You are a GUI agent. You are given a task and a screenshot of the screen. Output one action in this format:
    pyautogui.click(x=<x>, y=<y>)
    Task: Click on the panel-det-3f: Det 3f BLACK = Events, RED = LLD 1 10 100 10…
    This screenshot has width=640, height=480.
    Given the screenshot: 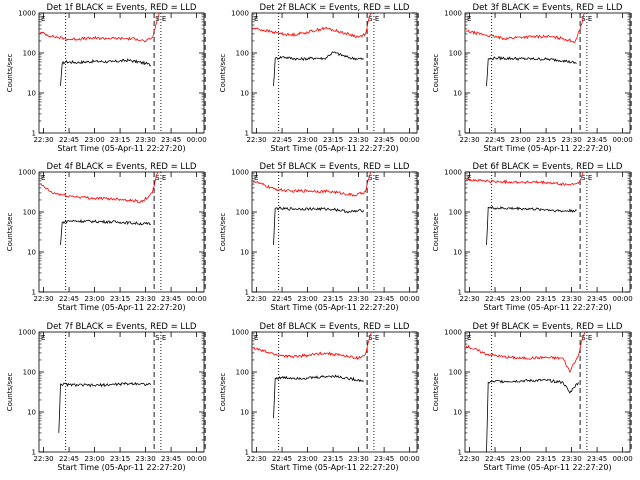 What is the action you would take?
    pyautogui.click(x=532, y=78)
    